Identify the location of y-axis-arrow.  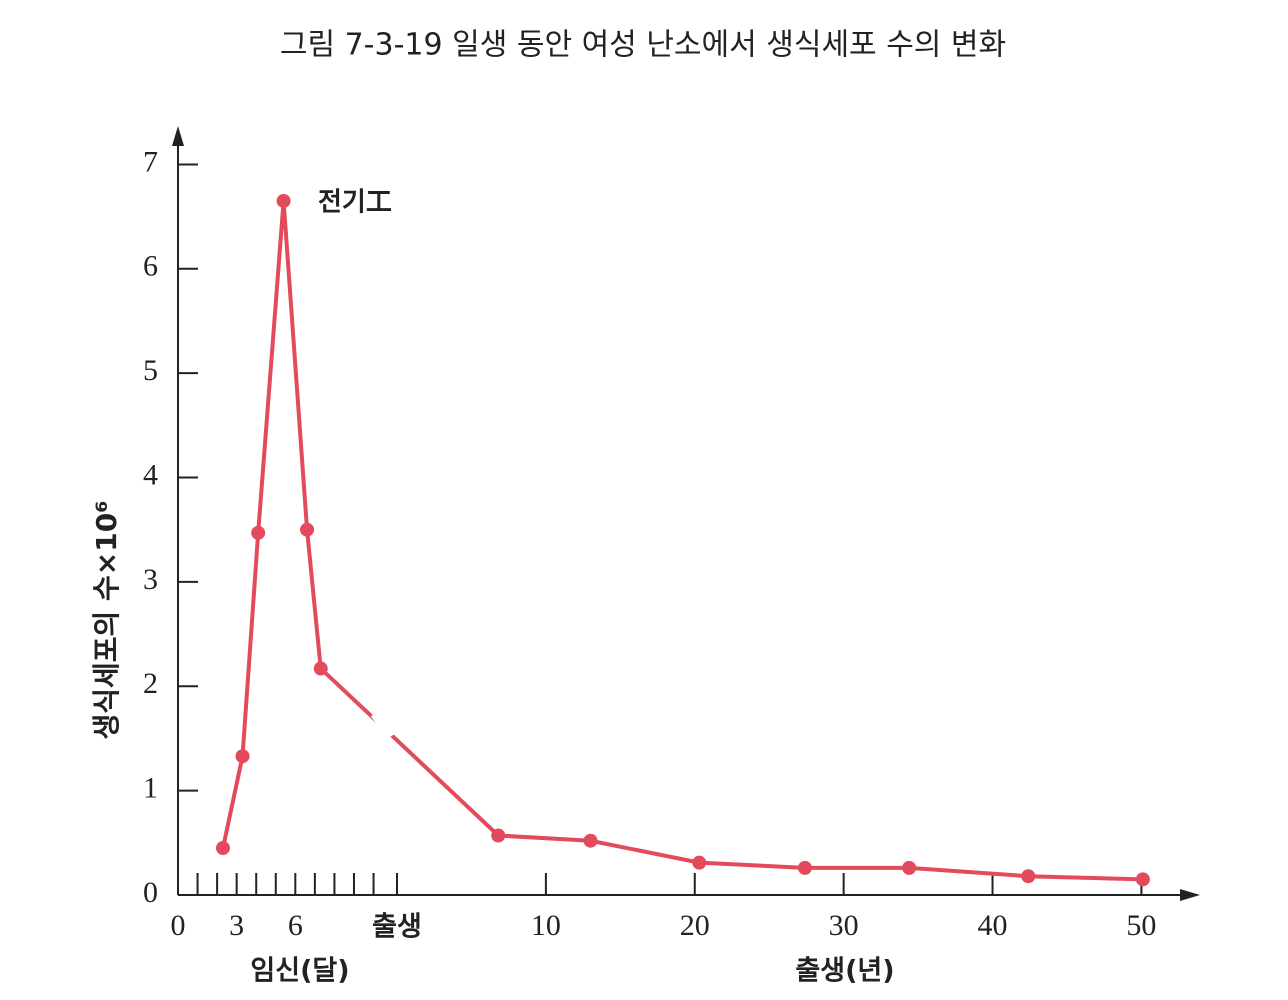
(178, 136).